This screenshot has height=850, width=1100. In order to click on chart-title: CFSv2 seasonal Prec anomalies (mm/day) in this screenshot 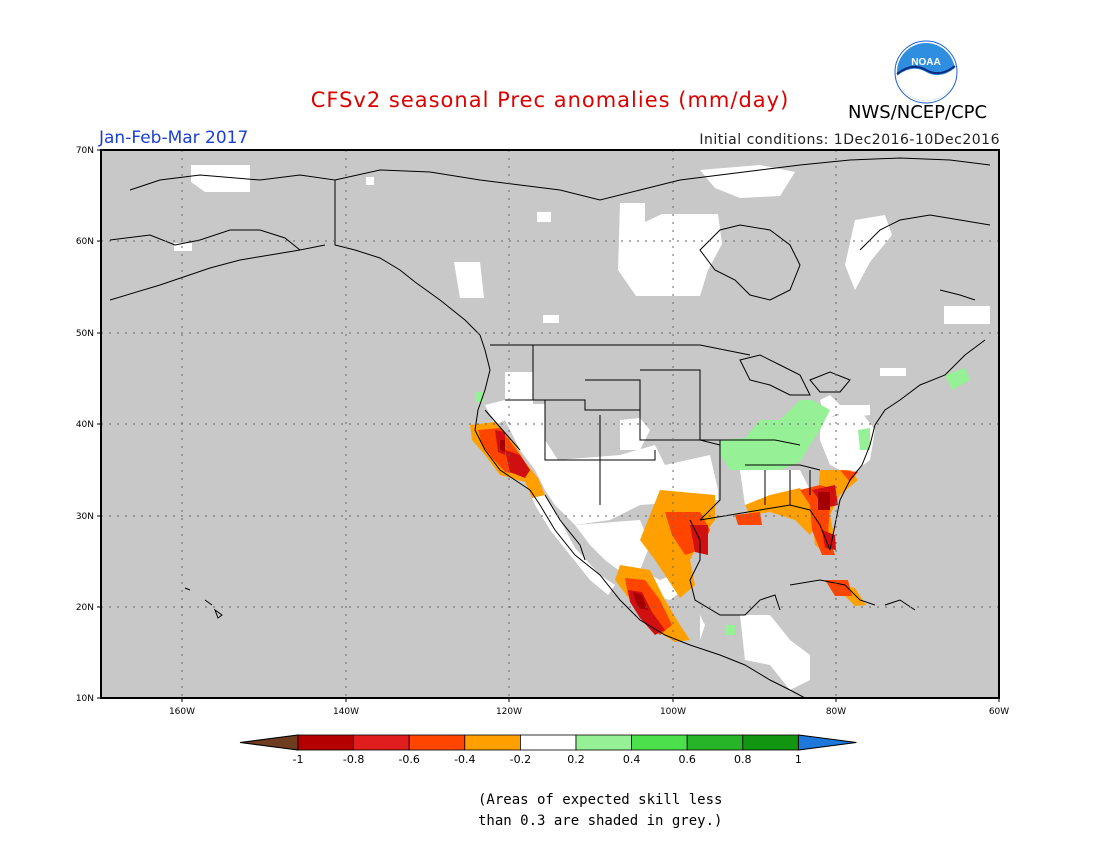, I will do `click(550, 100)`.